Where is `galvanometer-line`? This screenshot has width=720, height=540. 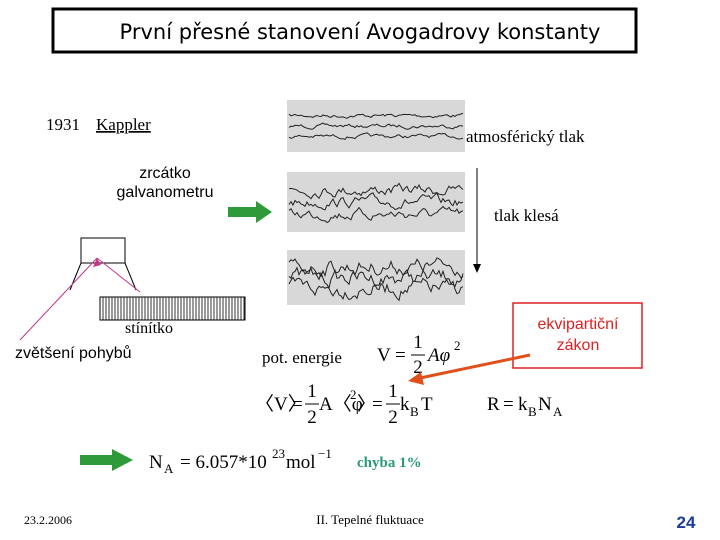
galvanometer-line is located at coordinates (130, 276).